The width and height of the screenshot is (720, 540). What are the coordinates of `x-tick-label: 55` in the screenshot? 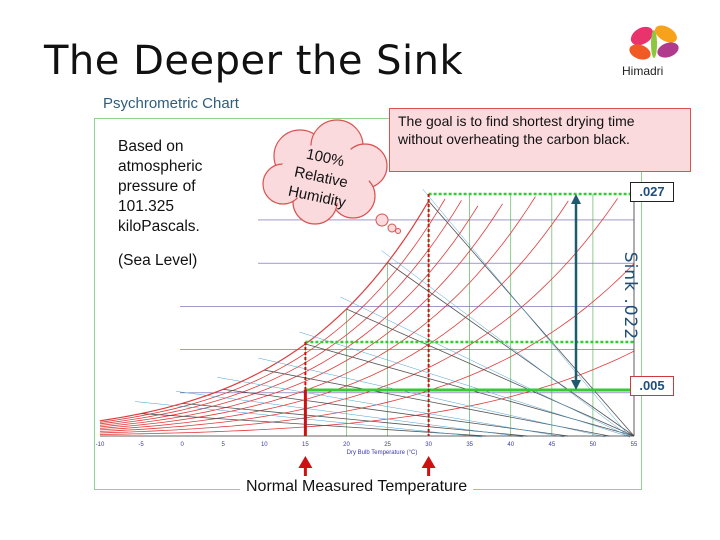 It's located at (634, 445).